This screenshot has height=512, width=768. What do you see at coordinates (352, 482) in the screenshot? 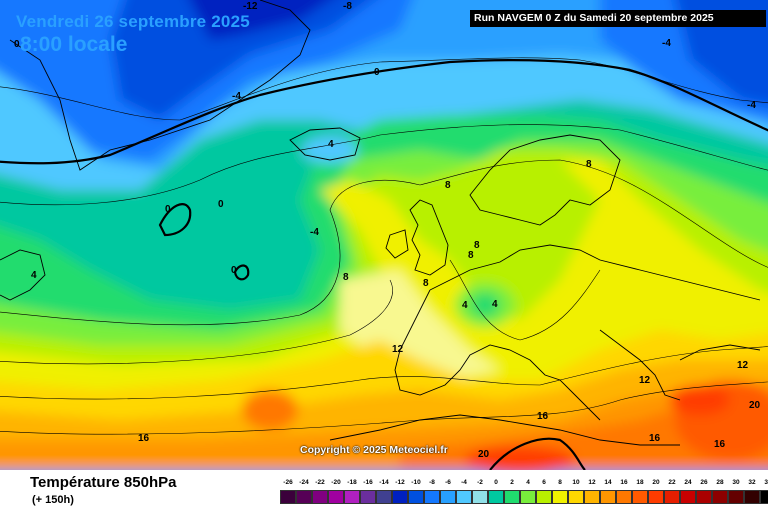
I see `scale-label: -18` at bounding box center [352, 482].